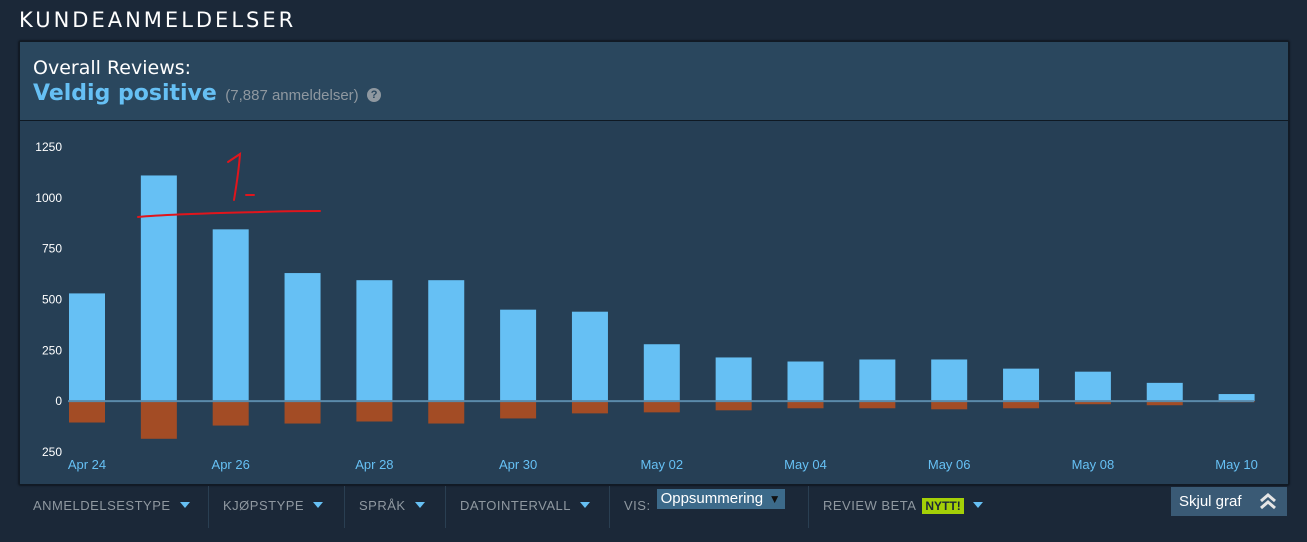 The height and width of the screenshot is (542, 1307). I want to click on x-tick-label: Apr 24, so click(87, 464).